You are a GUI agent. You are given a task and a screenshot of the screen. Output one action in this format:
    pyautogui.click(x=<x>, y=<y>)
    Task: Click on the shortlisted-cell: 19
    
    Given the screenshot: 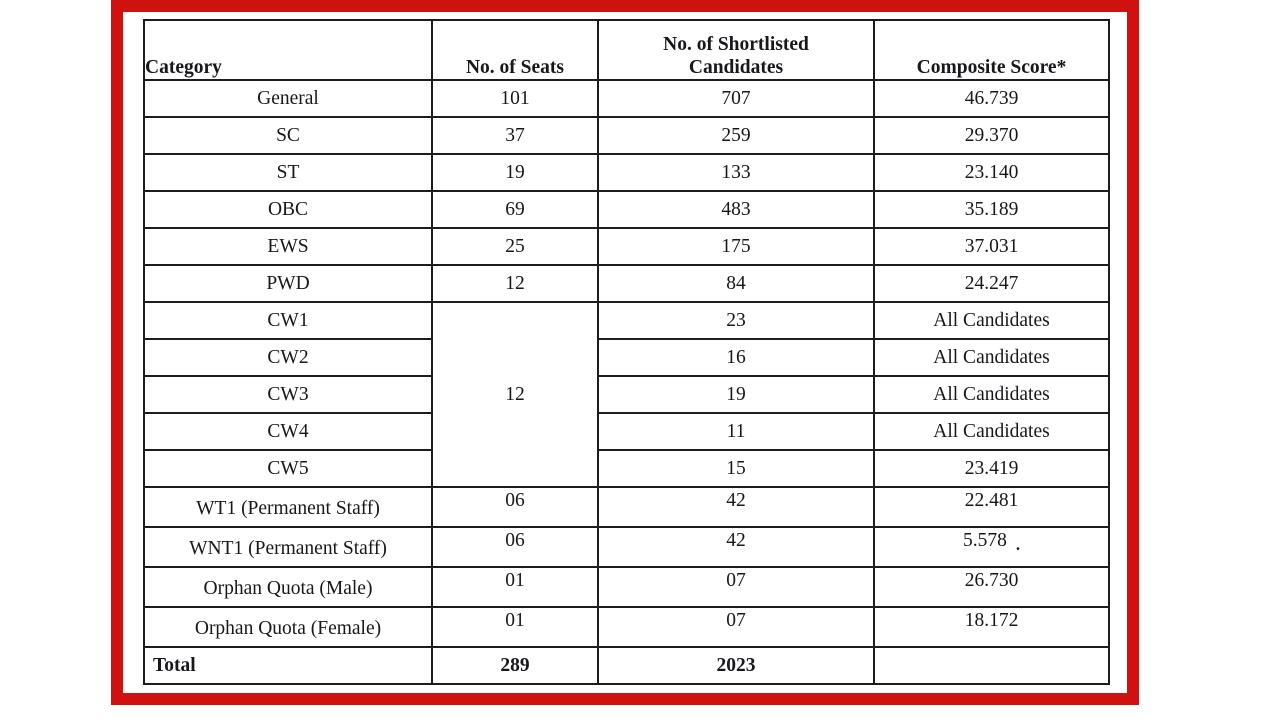 What is the action you would take?
    pyautogui.click(x=736, y=394)
    